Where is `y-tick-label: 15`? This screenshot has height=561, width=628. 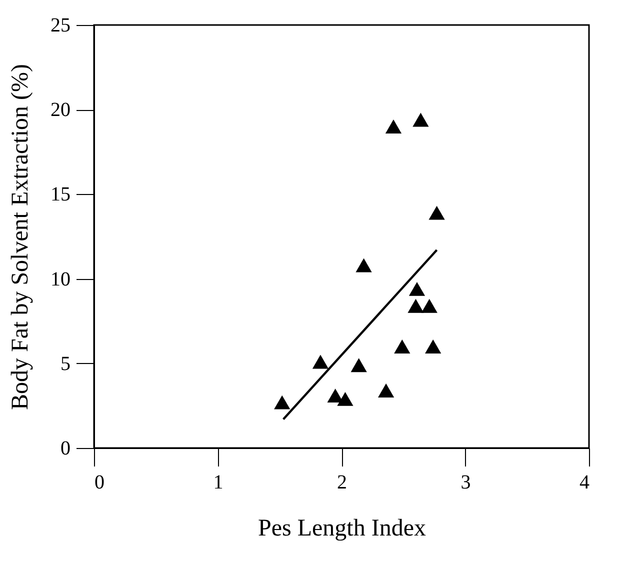 y-tick-label: 15 is located at coordinates (60, 195).